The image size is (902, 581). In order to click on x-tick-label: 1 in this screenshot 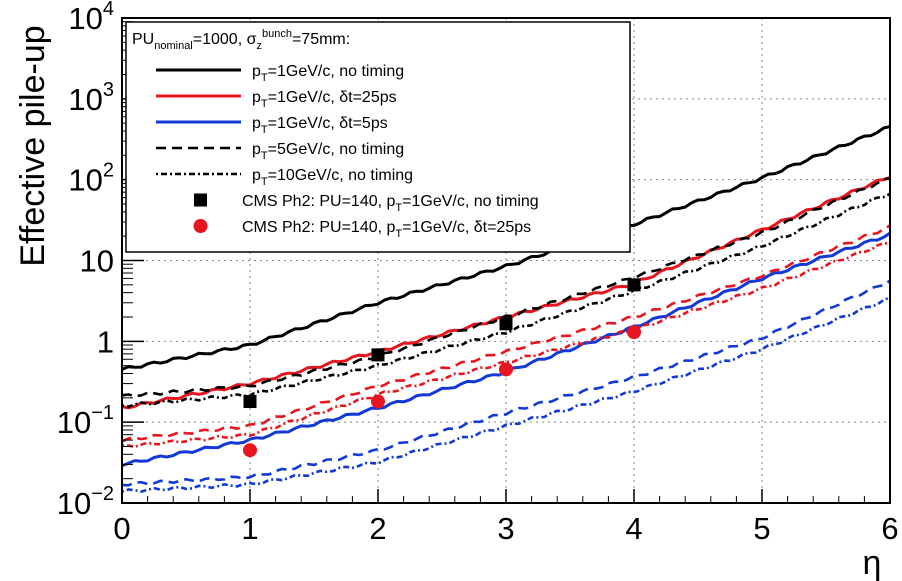, I will do `click(249, 528)`.